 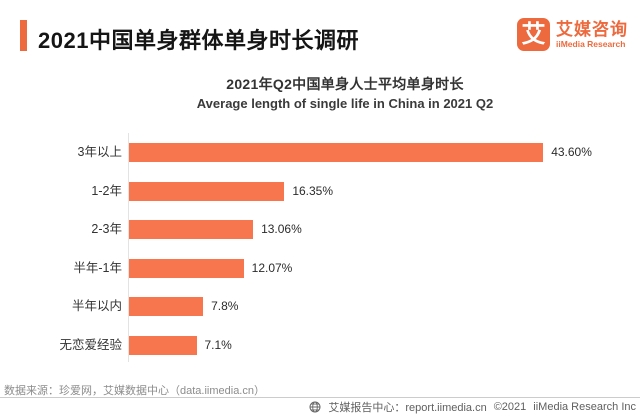 What do you see at coordinates (106, 190) in the screenshot?
I see `bar-category-label: 1-2年` at bounding box center [106, 190].